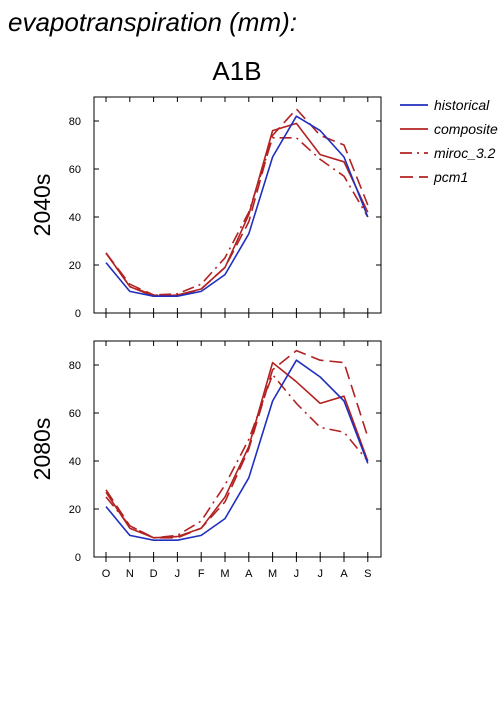  Describe the element at coordinates (152, 22) in the screenshot. I see `figure-title: evapotranspiration (mm):` at that location.